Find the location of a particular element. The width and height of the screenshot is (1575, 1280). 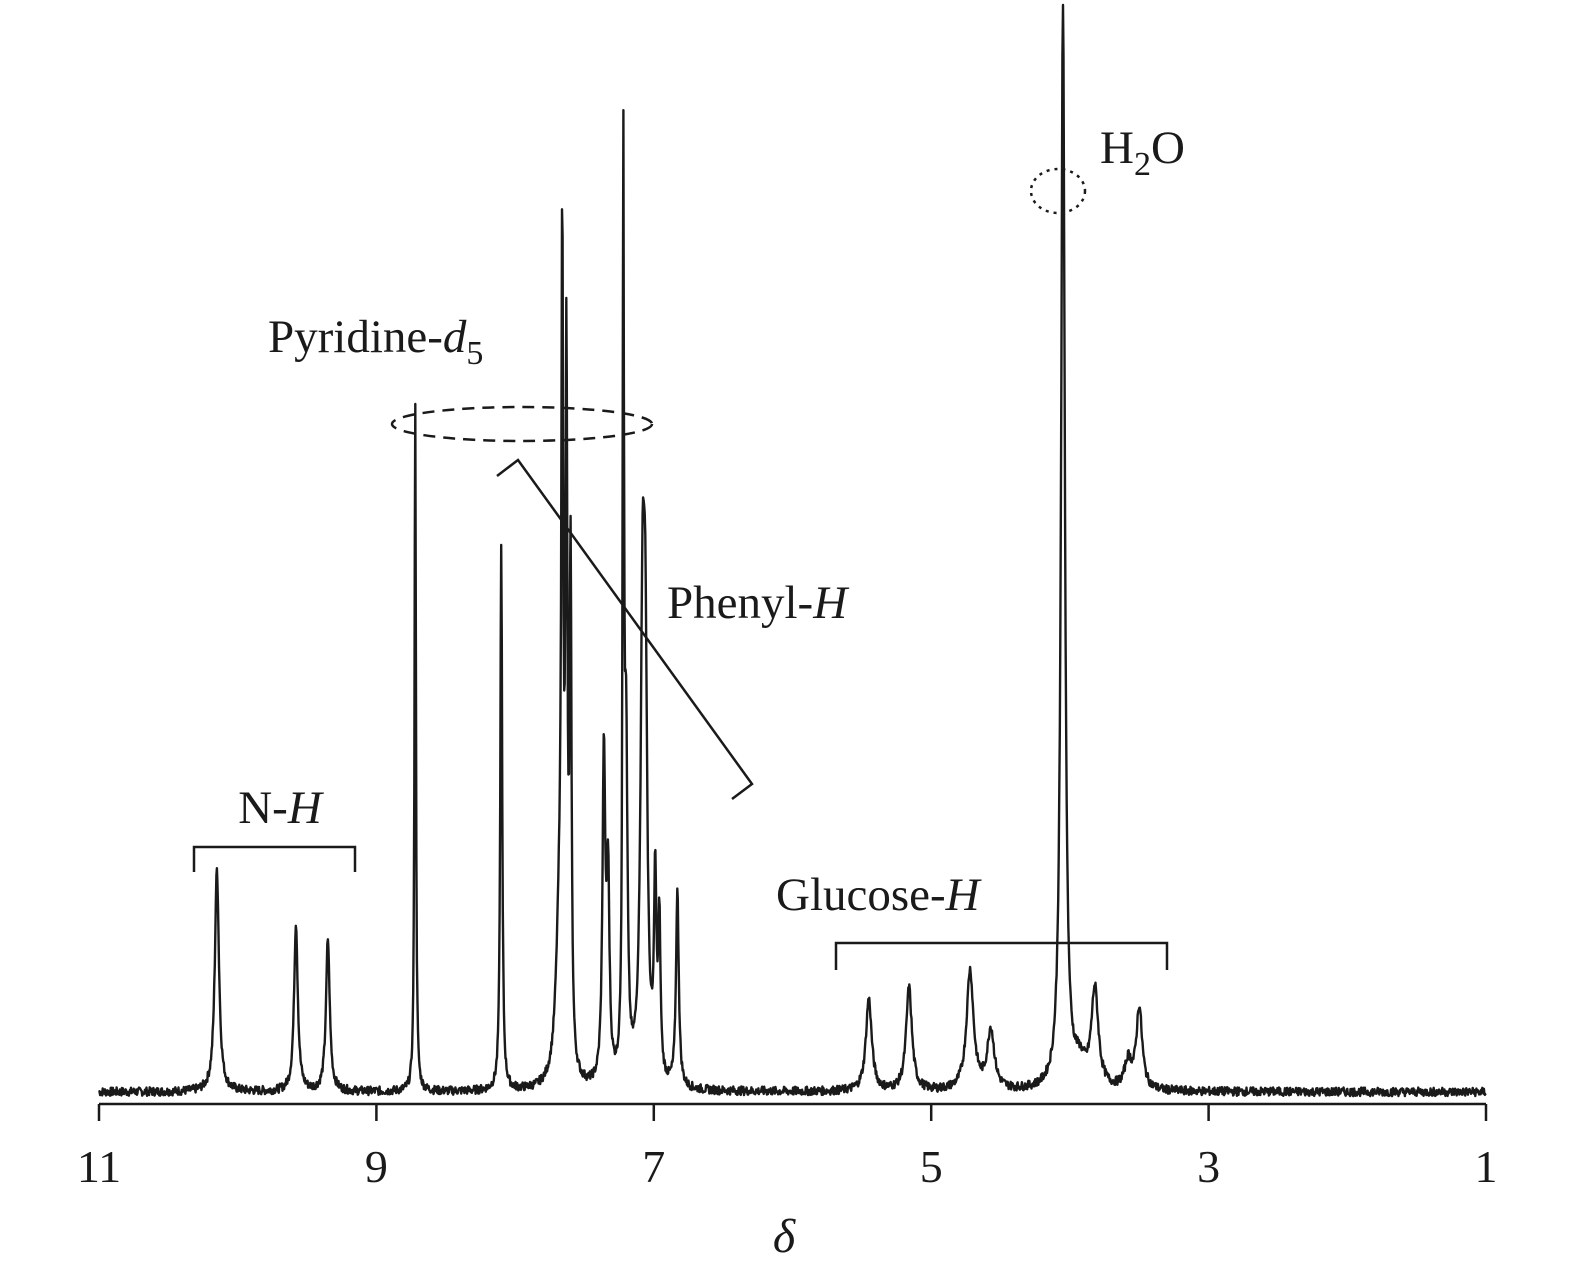

phenyl-label-italic: H is located at coordinates (831, 603).